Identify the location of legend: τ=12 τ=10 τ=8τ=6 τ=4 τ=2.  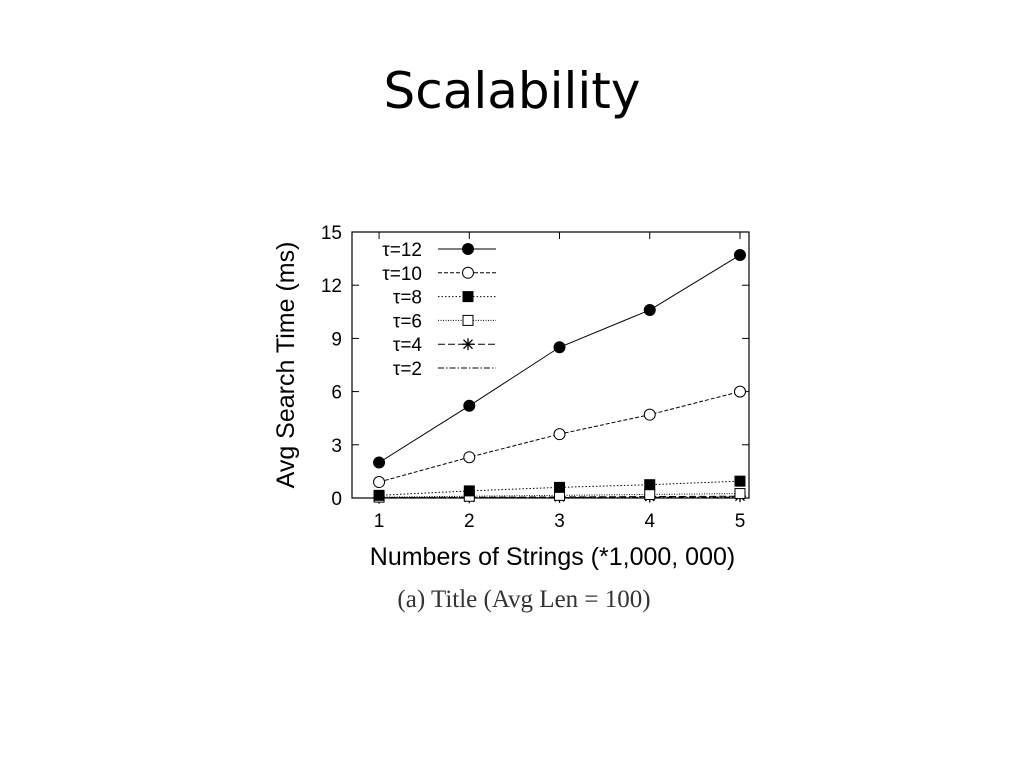
(439, 310).